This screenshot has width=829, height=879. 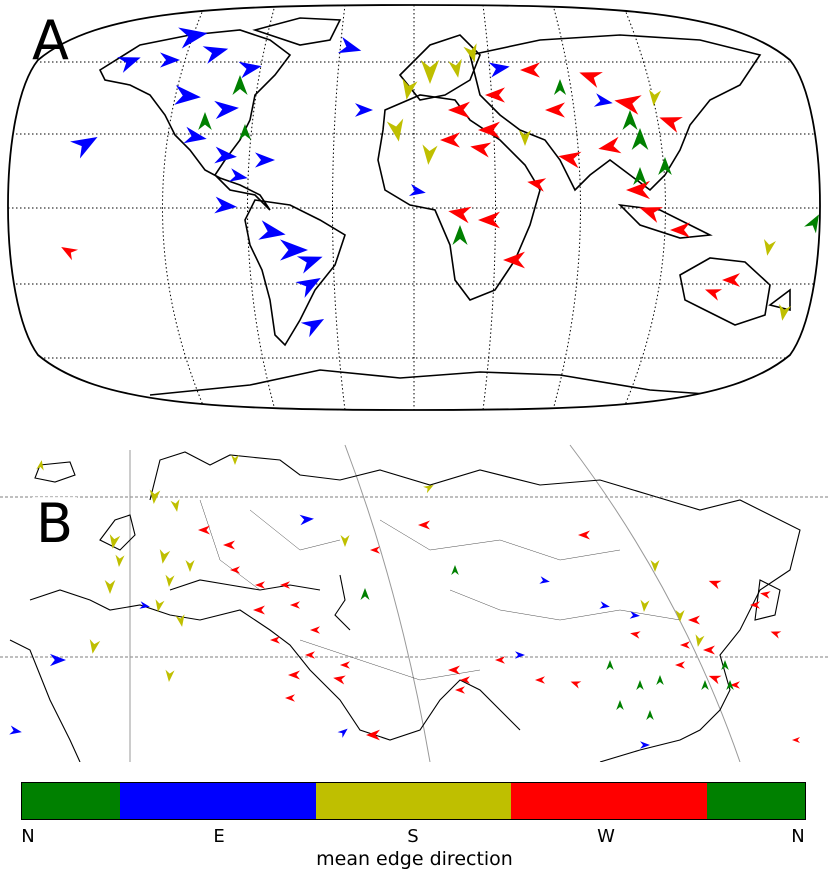 I want to click on panel-label-a: A, so click(x=50, y=40).